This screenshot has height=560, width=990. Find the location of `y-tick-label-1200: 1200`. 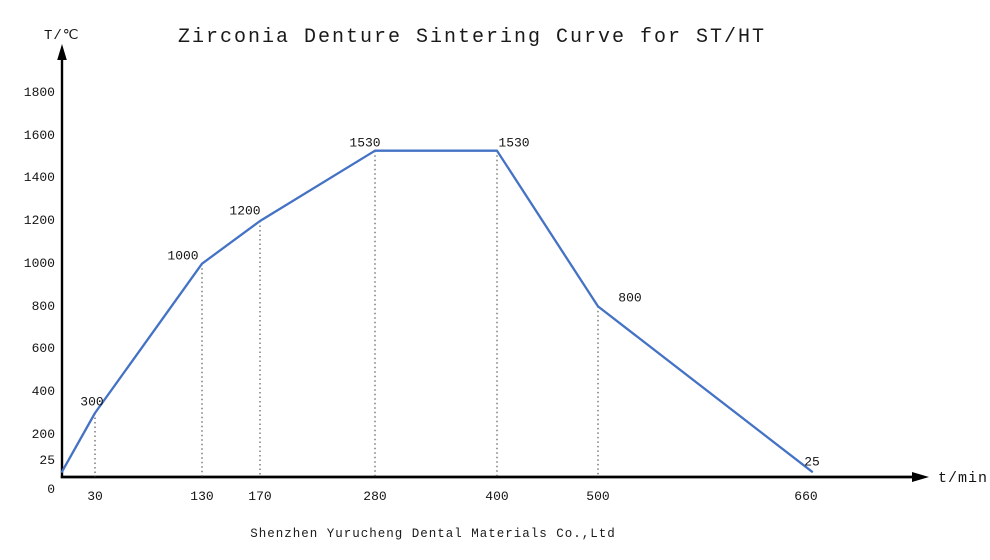

y-tick-label-1200: 1200 is located at coordinates (39, 220).